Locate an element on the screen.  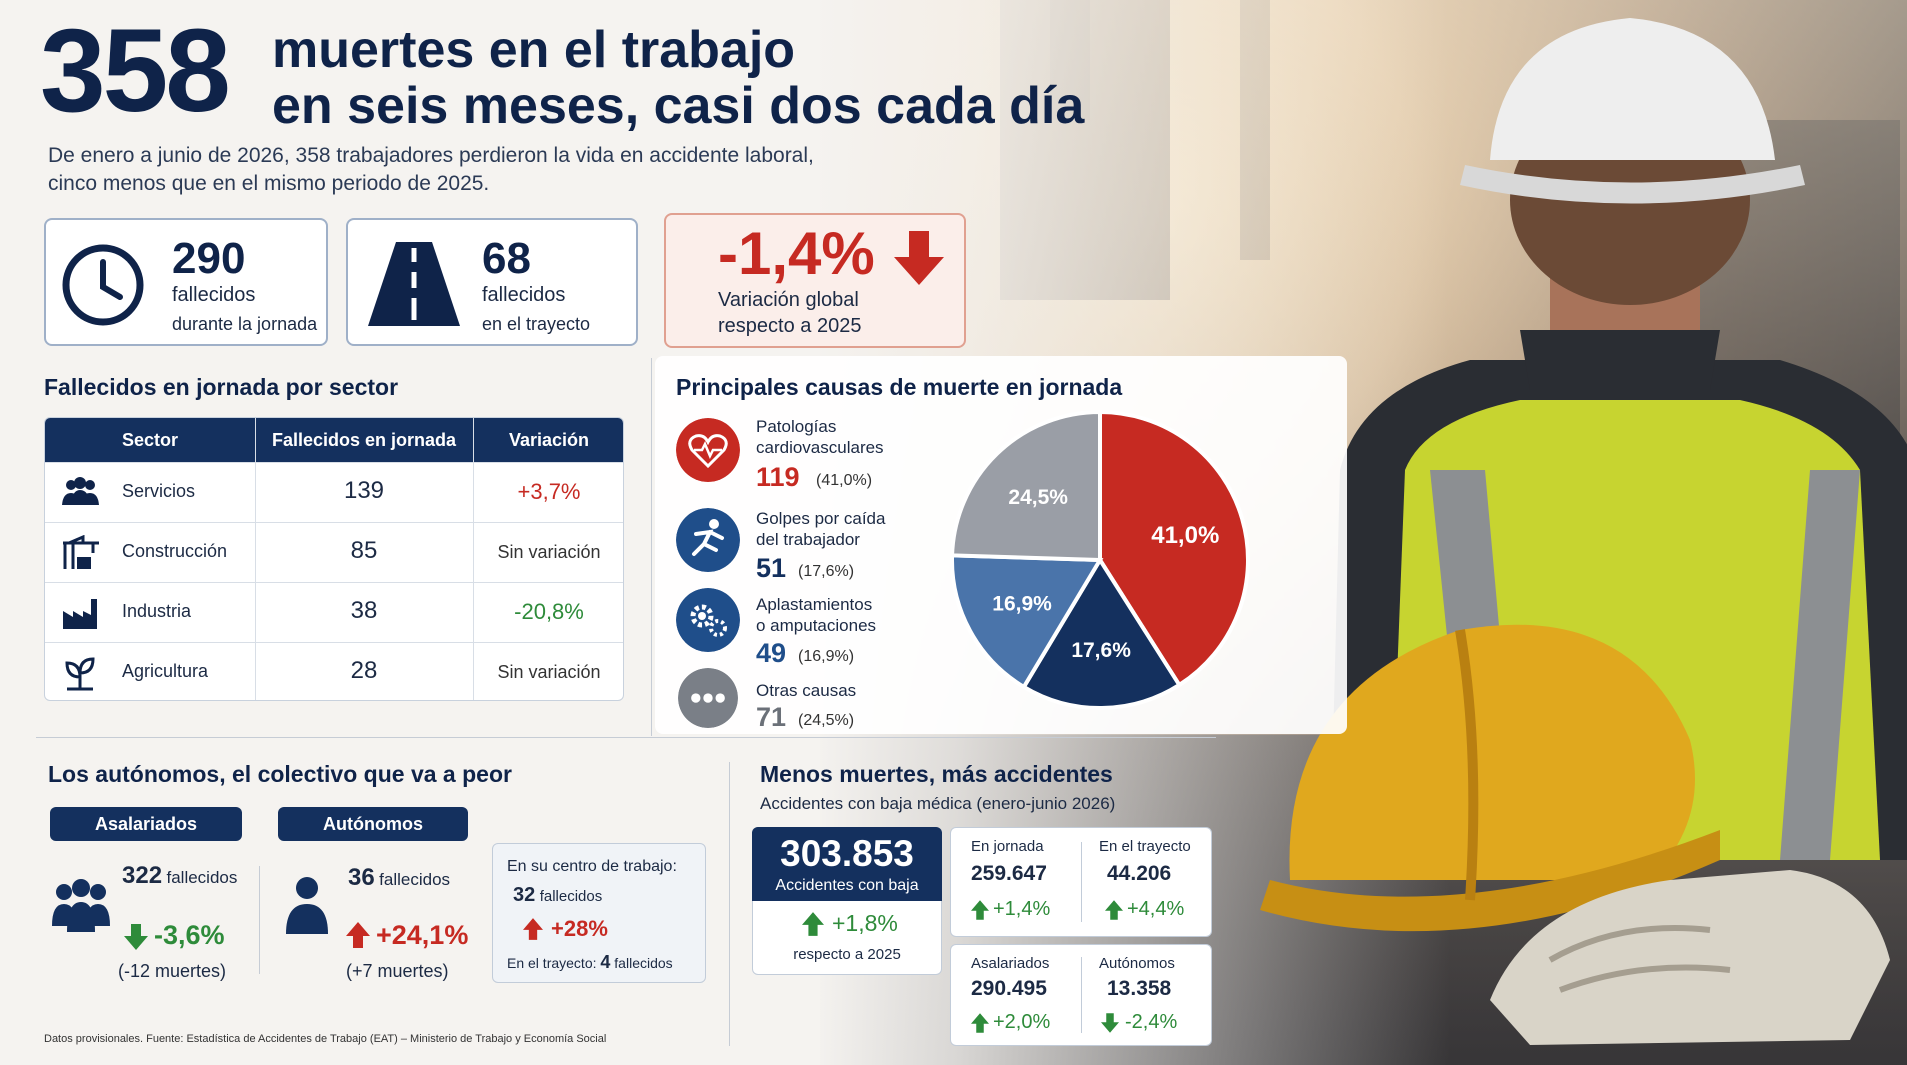
cause-value: 49 is located at coordinates (771, 653).